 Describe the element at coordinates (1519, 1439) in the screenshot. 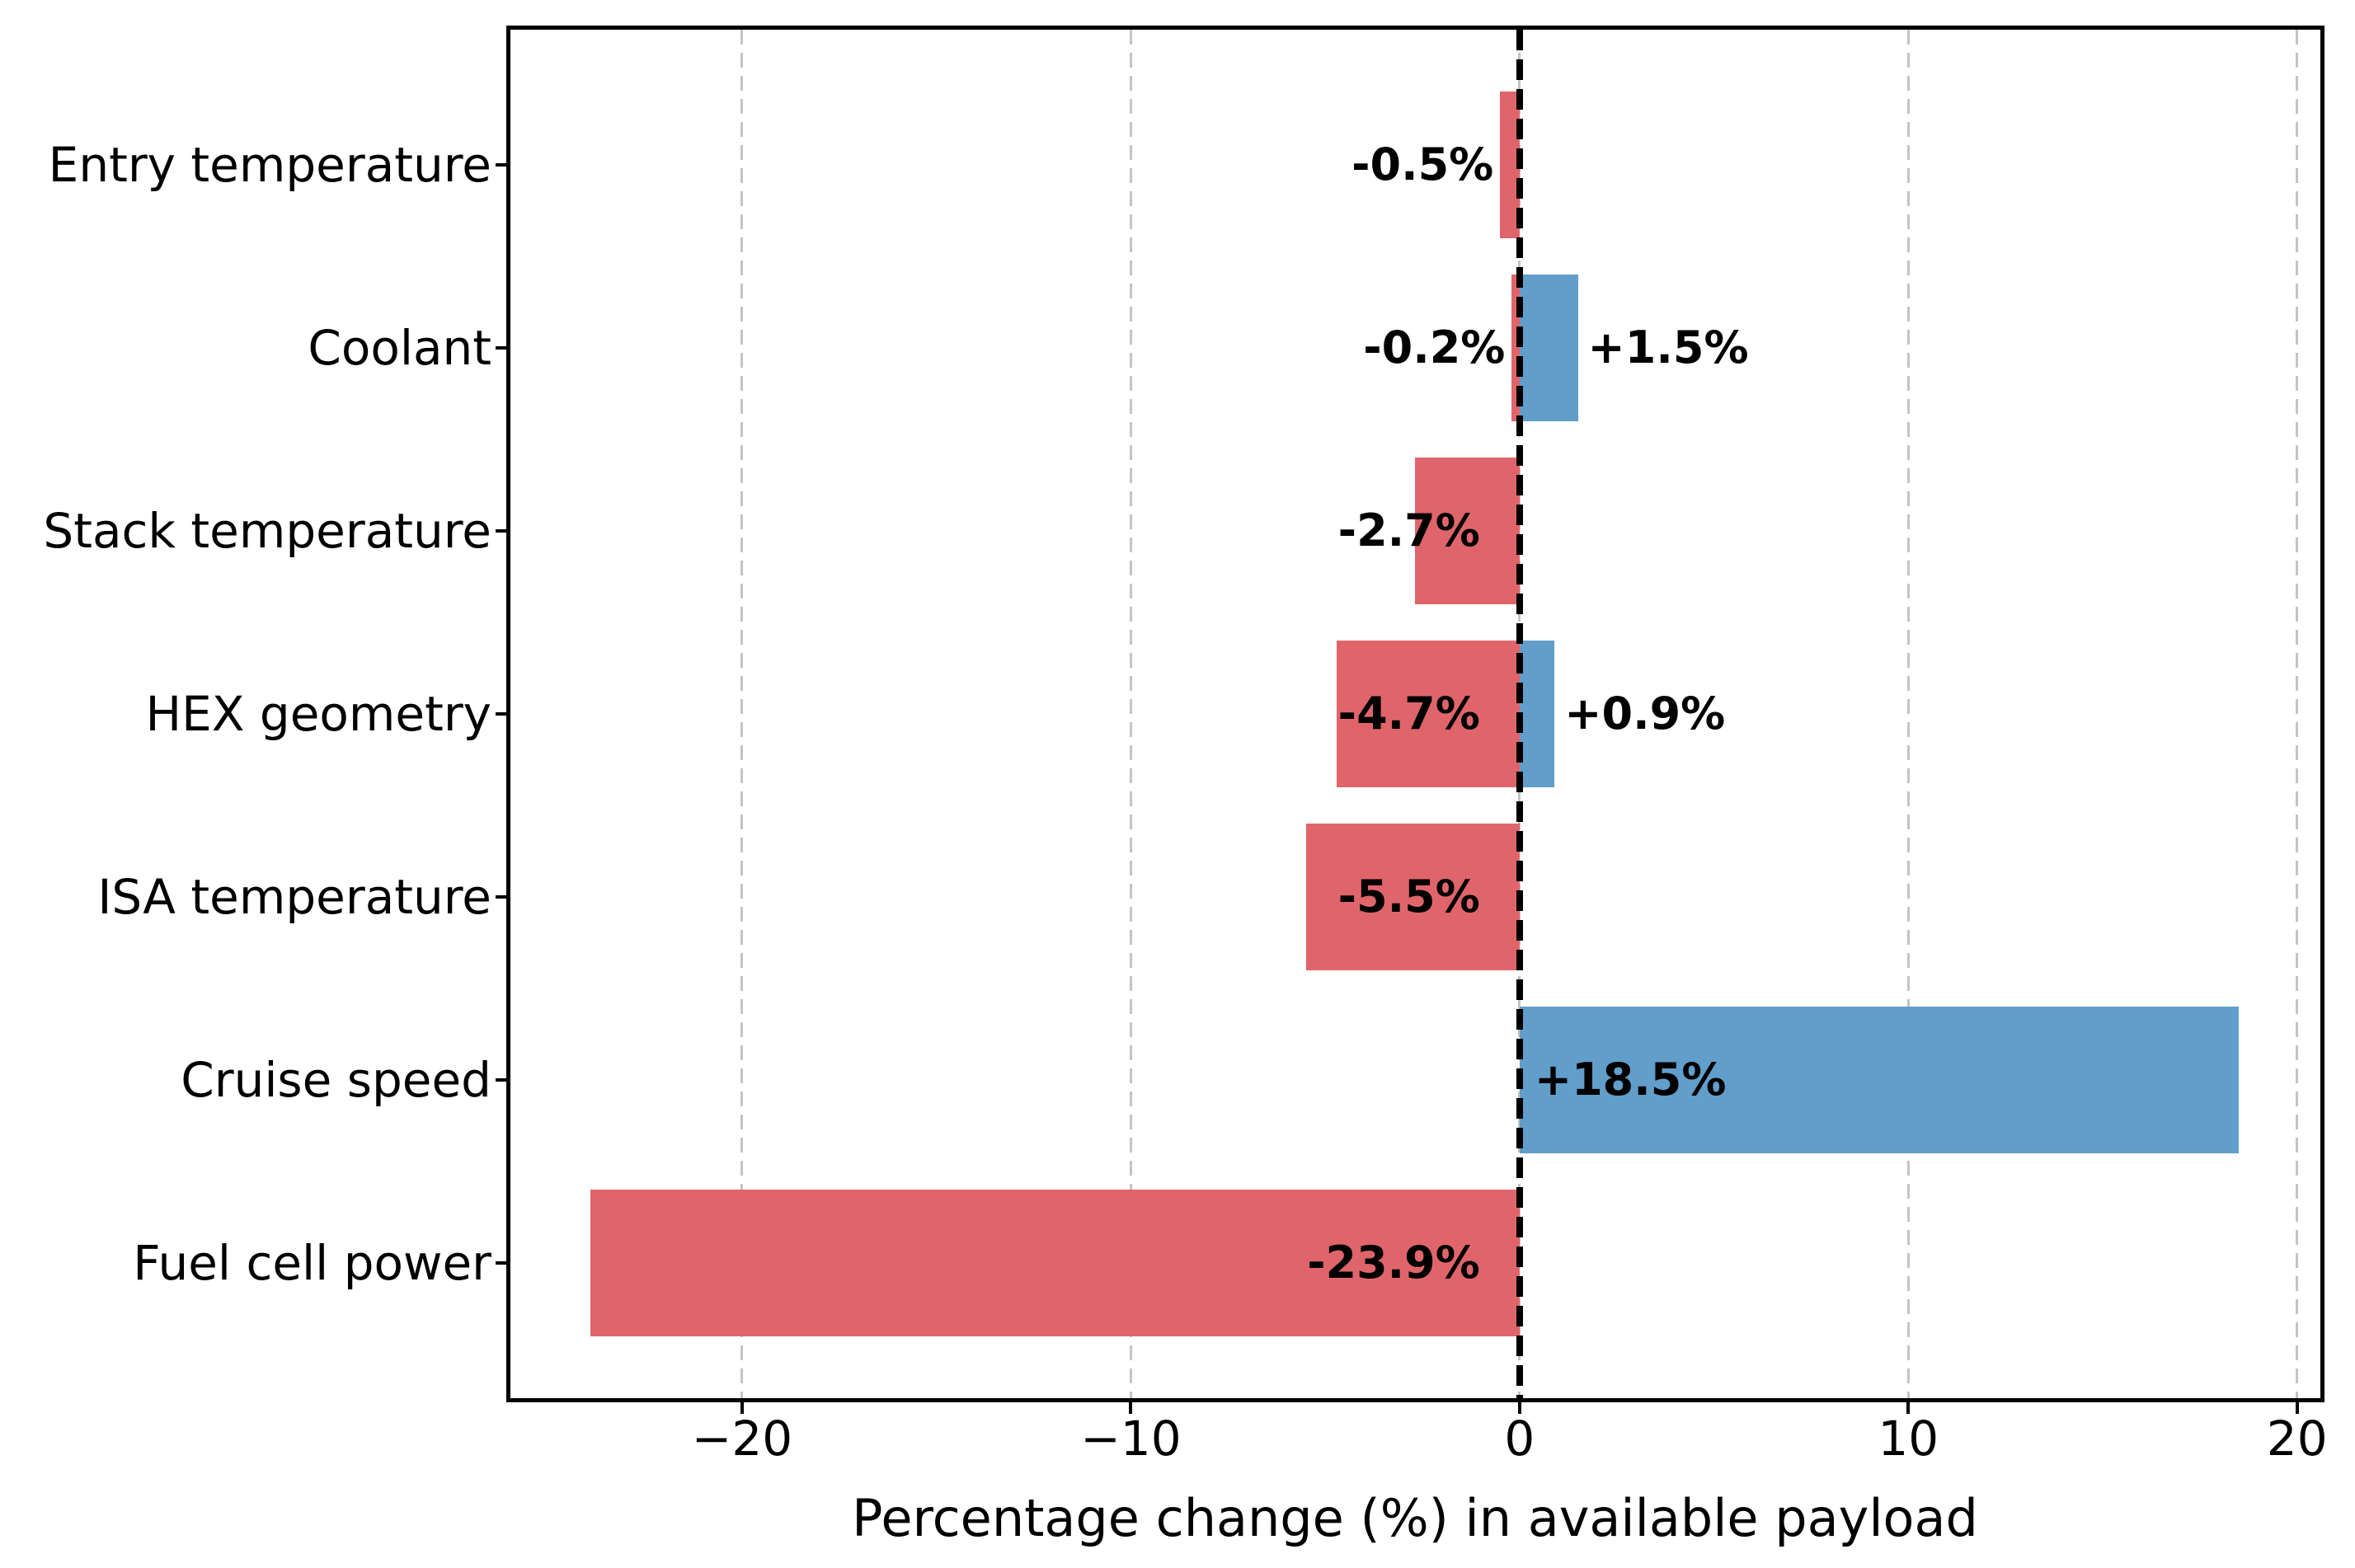

I see `x-tick-label: 0` at that location.